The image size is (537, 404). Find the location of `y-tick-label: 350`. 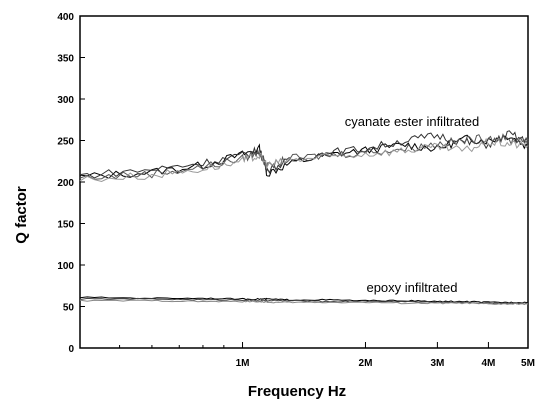

y-tick-label: 350 is located at coordinates (65, 59).